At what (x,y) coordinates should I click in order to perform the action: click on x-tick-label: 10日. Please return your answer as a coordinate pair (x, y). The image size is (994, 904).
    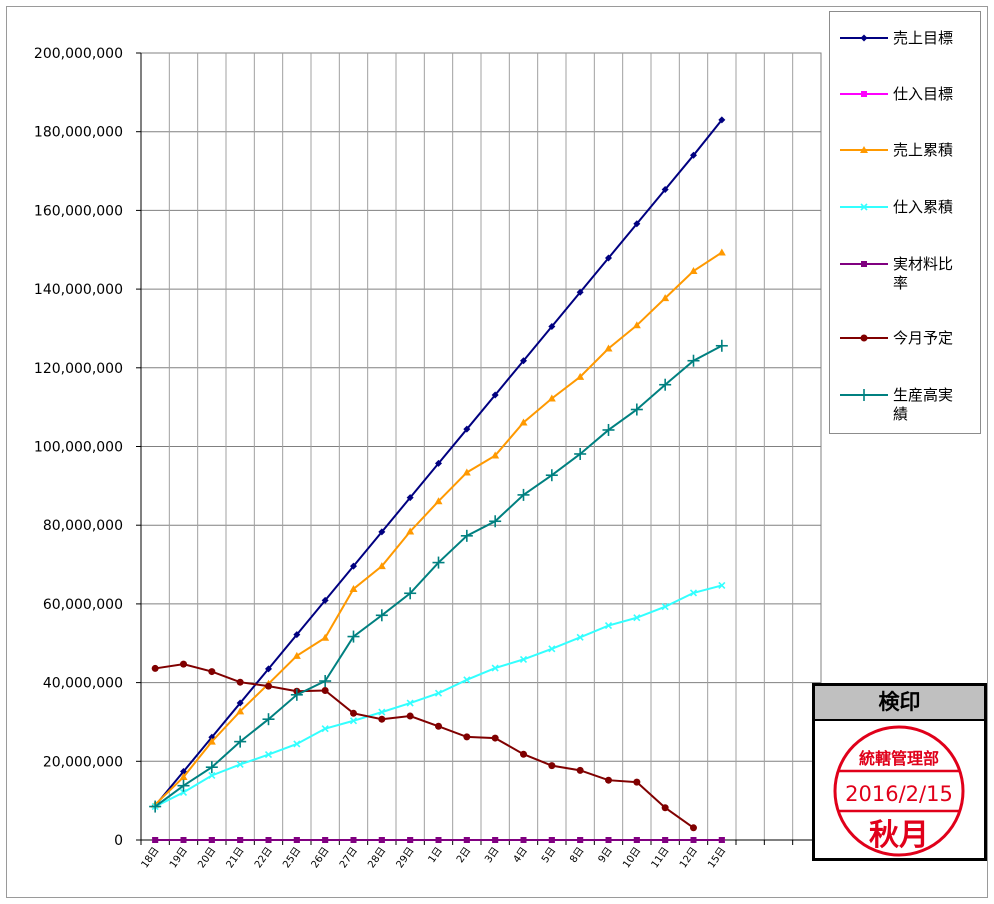
    Looking at the image, I should click on (632, 857).